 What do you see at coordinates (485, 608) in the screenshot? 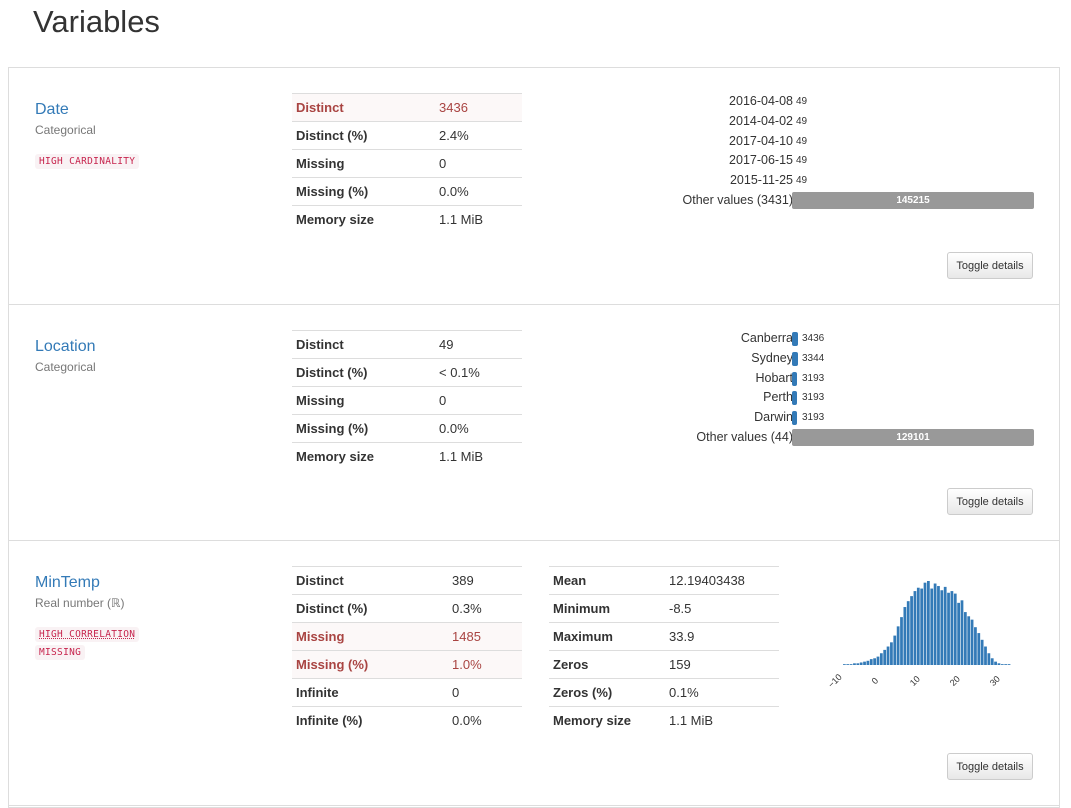
I see `stat-value: 0.3%` at bounding box center [485, 608].